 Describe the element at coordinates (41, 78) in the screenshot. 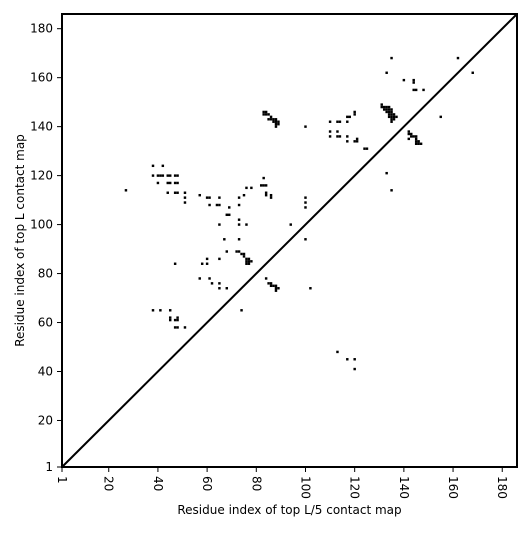

I see `y-tick-label: 160` at that location.